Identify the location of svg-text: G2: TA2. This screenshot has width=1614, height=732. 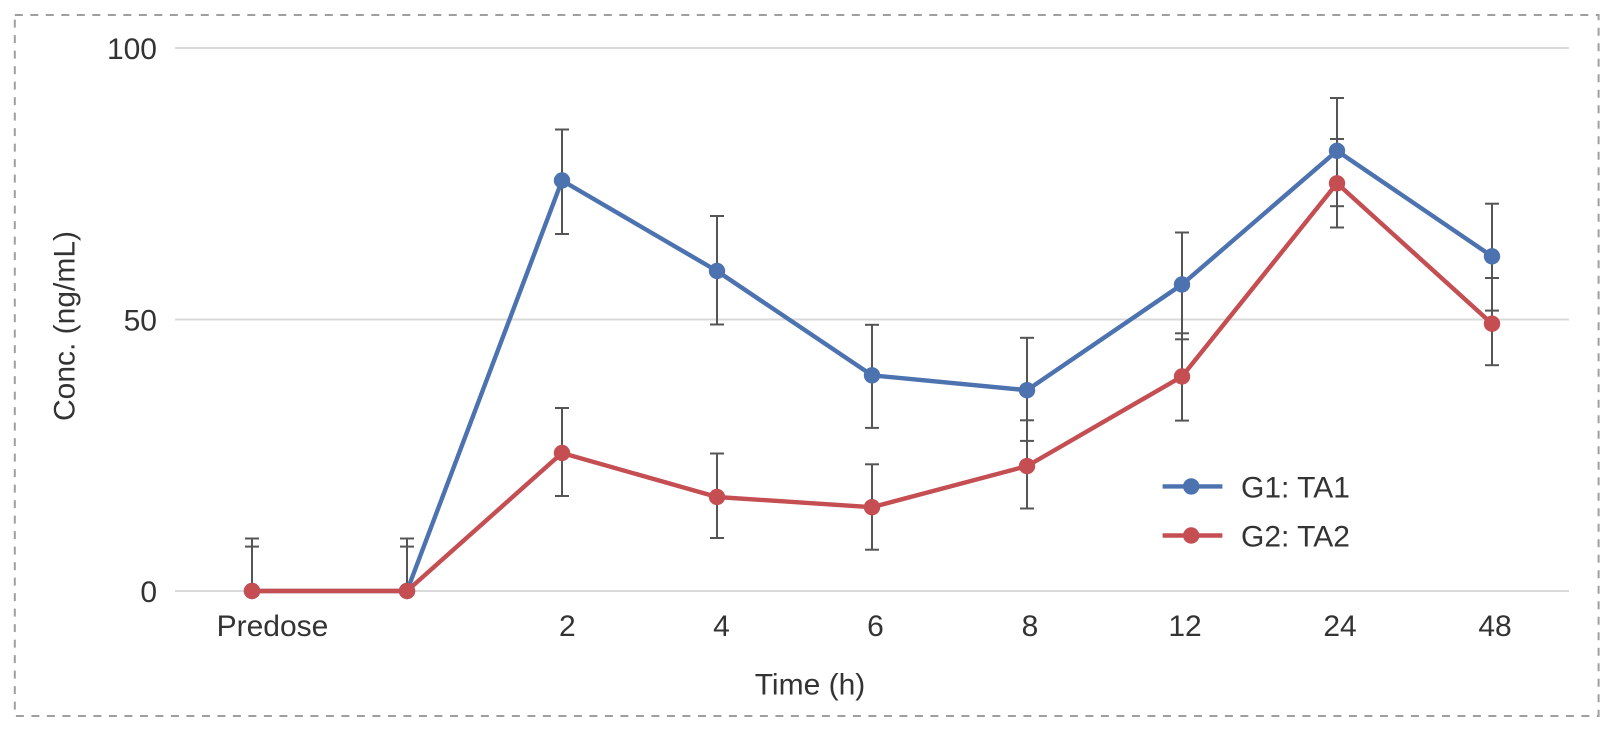
(1295, 537).